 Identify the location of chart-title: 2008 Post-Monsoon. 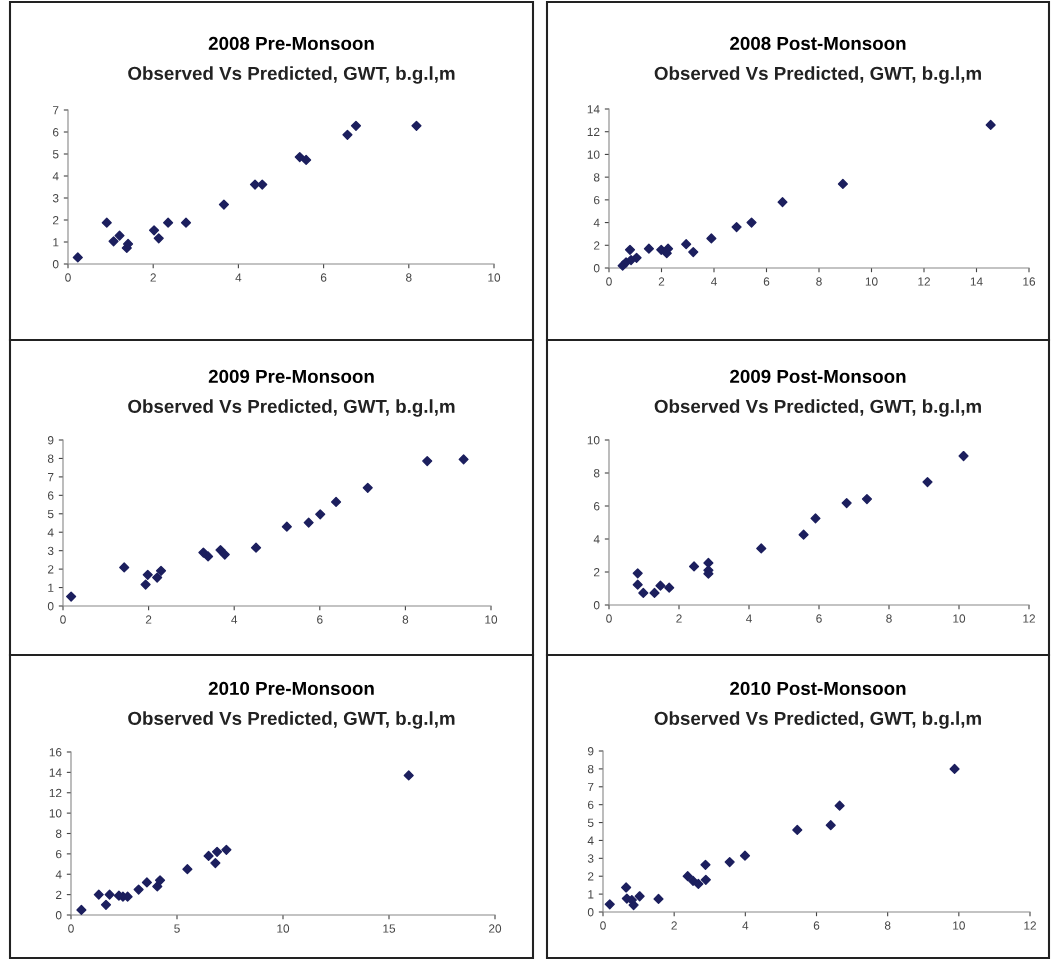
(818, 43).